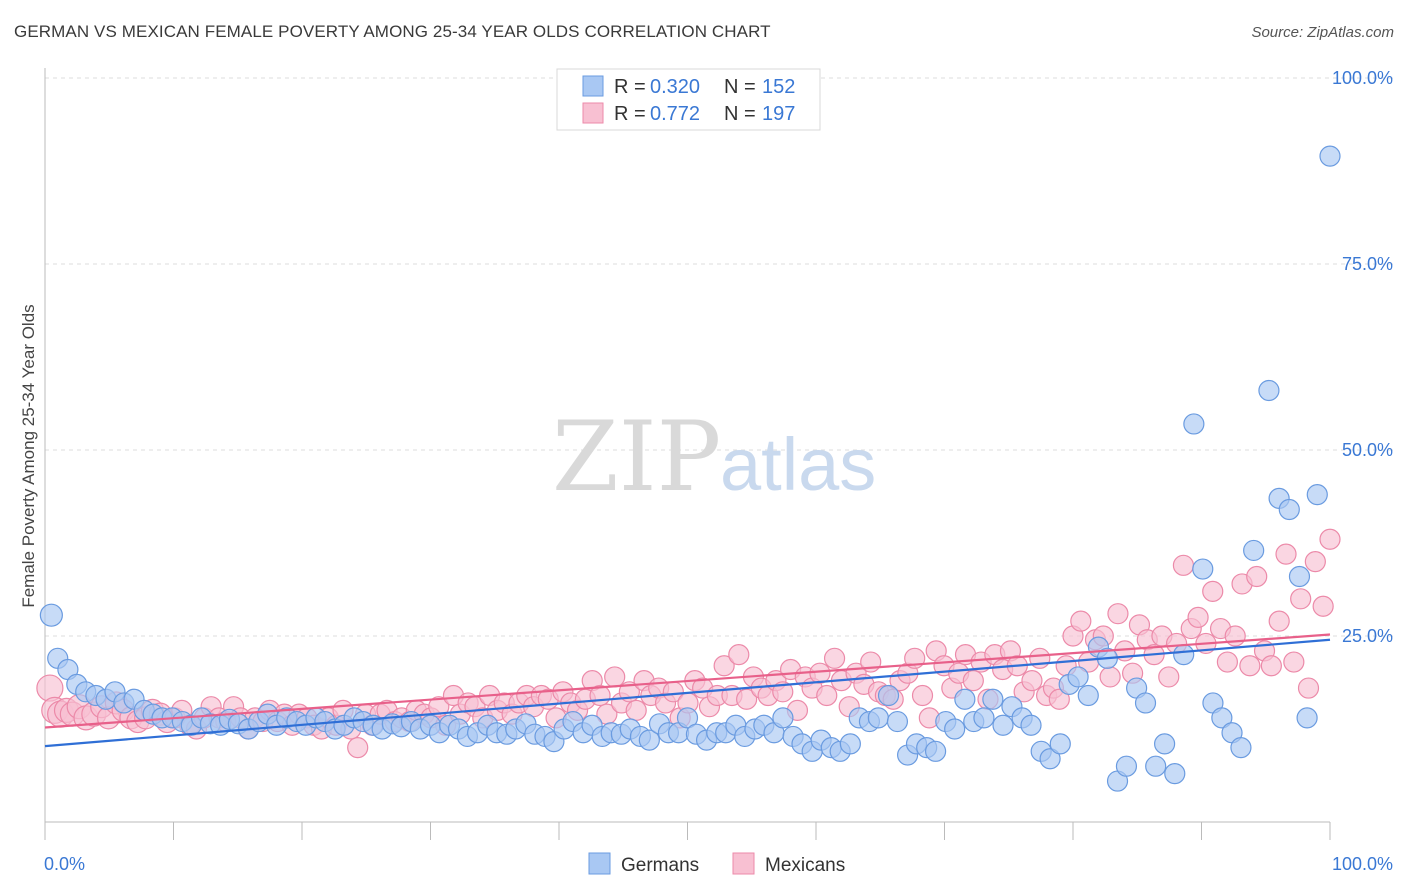 This screenshot has width=1406, height=892. I want to click on bottom-legend-swatch-mexicans, so click(743, 863).